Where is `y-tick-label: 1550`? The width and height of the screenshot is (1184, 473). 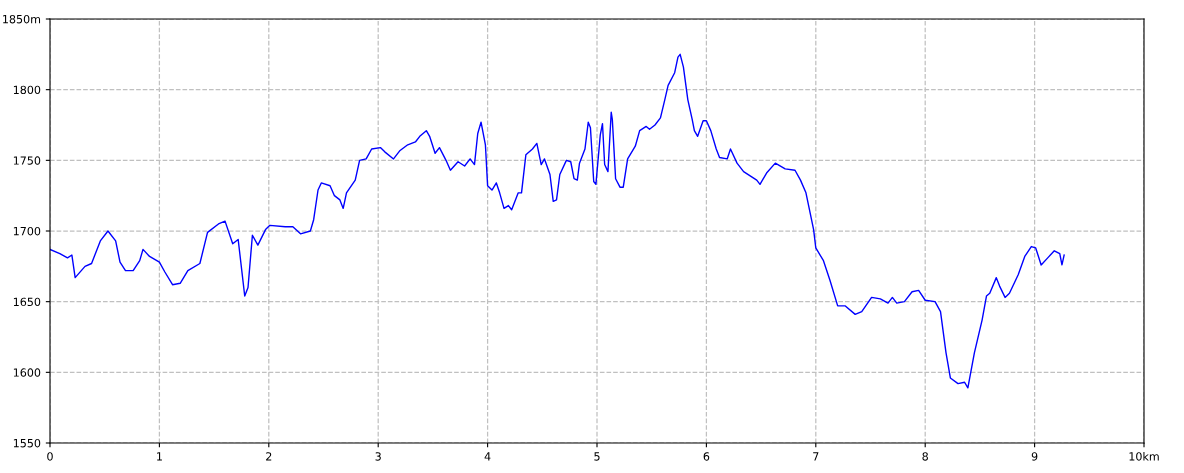 y-tick-label: 1550 is located at coordinates (27, 443).